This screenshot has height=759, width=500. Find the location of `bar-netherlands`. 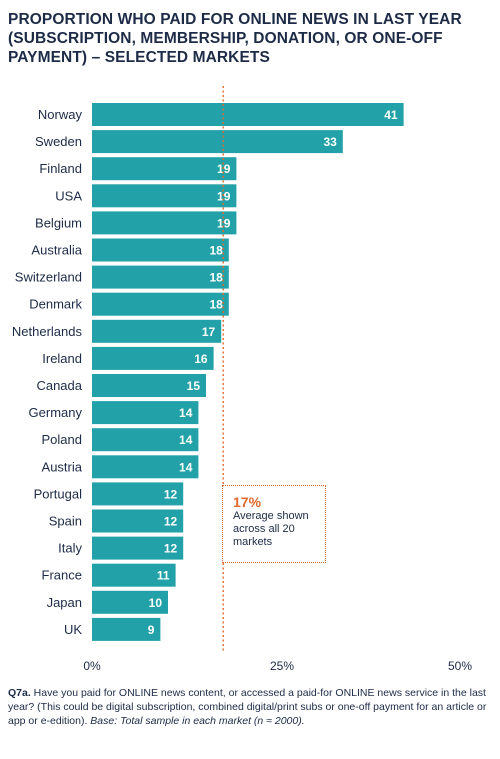

bar-netherlands is located at coordinates (157, 331).